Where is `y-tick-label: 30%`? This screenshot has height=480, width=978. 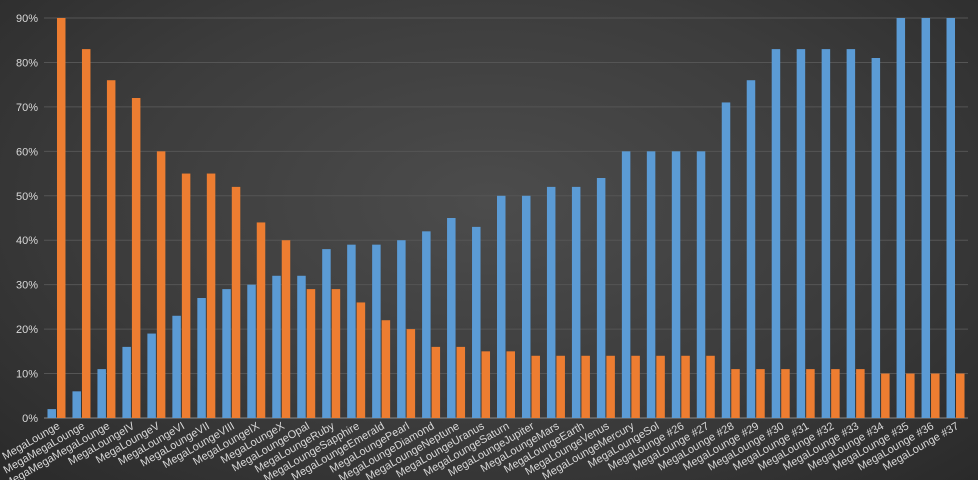 y-tick-label: 30% is located at coordinates (27, 286).